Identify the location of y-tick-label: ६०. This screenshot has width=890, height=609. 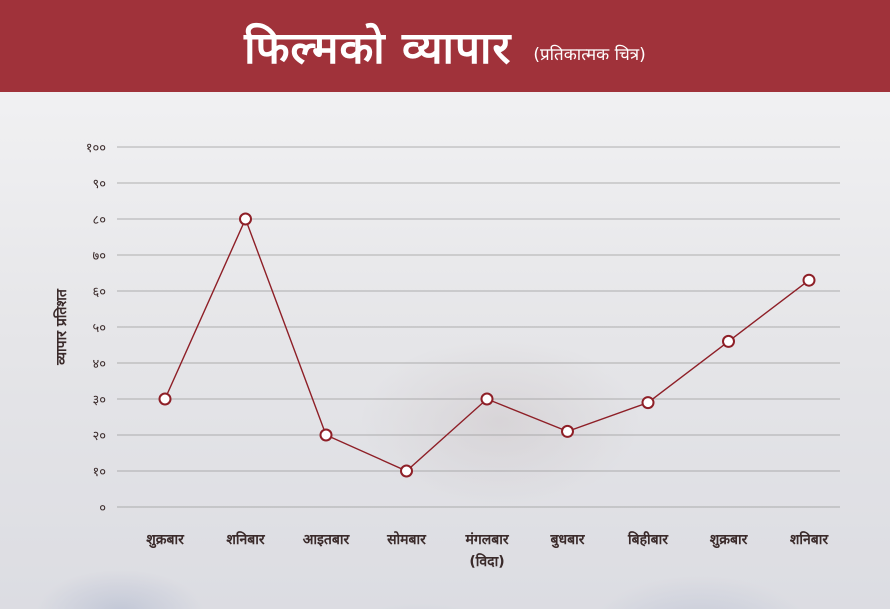
(99, 292).